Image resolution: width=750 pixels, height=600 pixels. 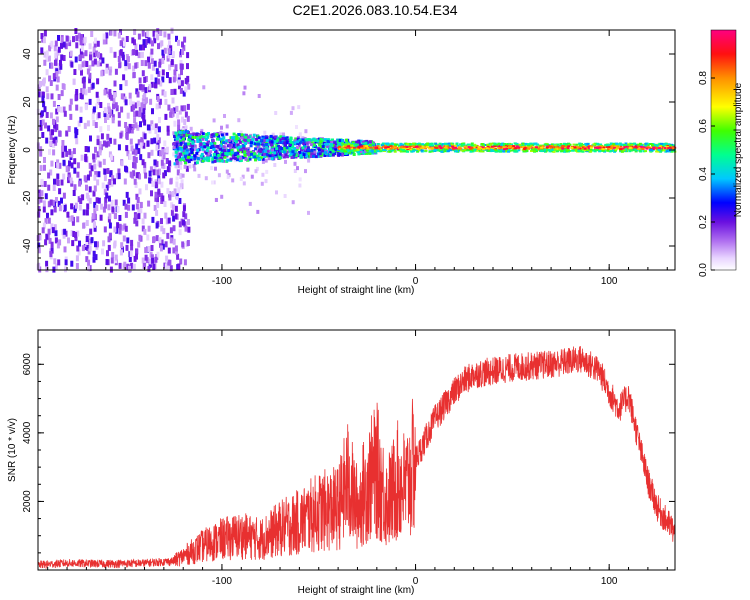 I want to click on colorbar-tick-label: 0.6, so click(x=703, y=126).